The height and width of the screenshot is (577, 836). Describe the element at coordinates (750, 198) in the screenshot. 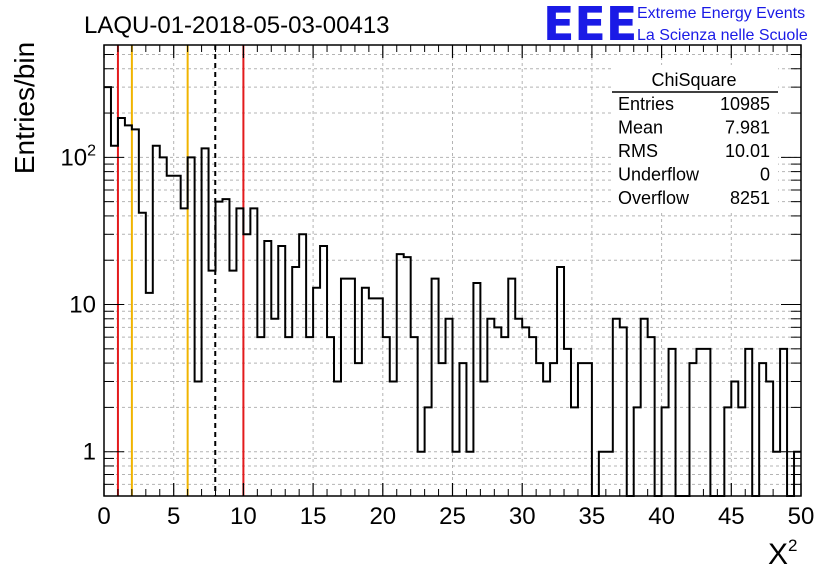

I see `stats-row-value: 8251` at that location.